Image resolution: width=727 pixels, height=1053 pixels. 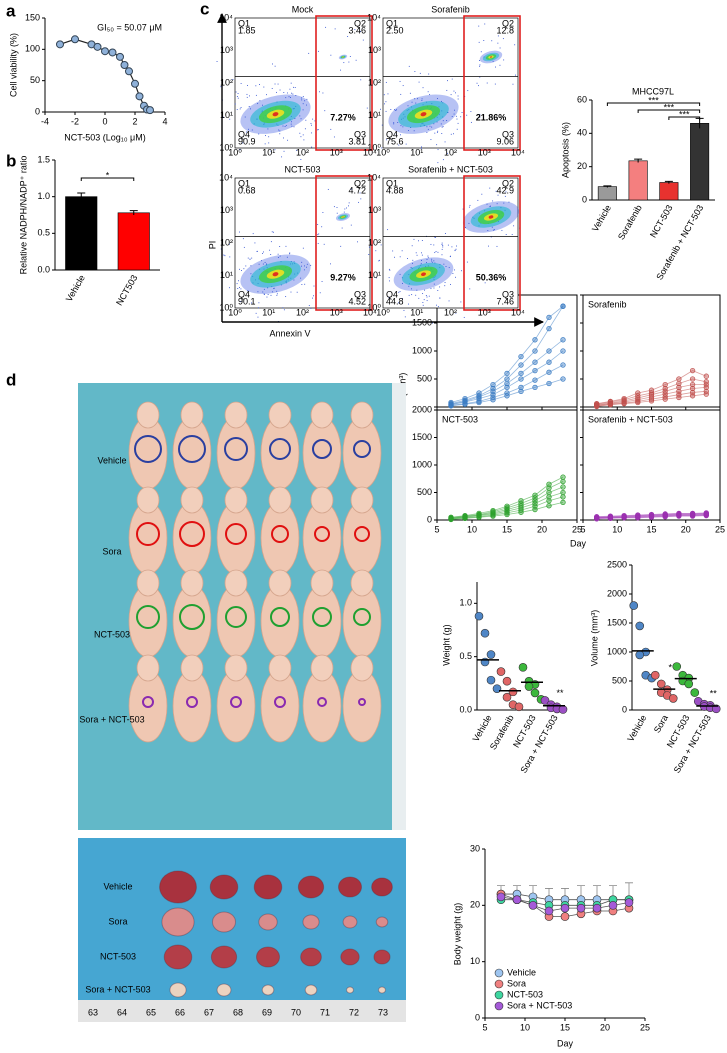 What do you see at coordinates (212, 245) in the screenshot?
I see `flow-y-label: PI` at bounding box center [212, 245].